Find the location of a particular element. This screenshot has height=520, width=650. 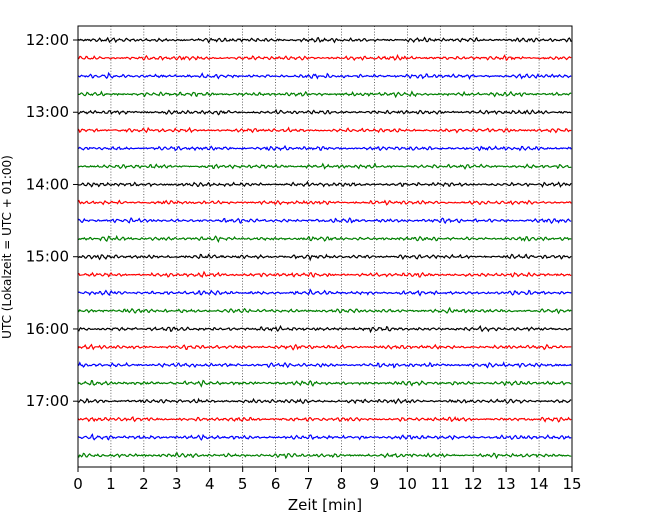

x-tick-label: 7 is located at coordinates (309, 484).